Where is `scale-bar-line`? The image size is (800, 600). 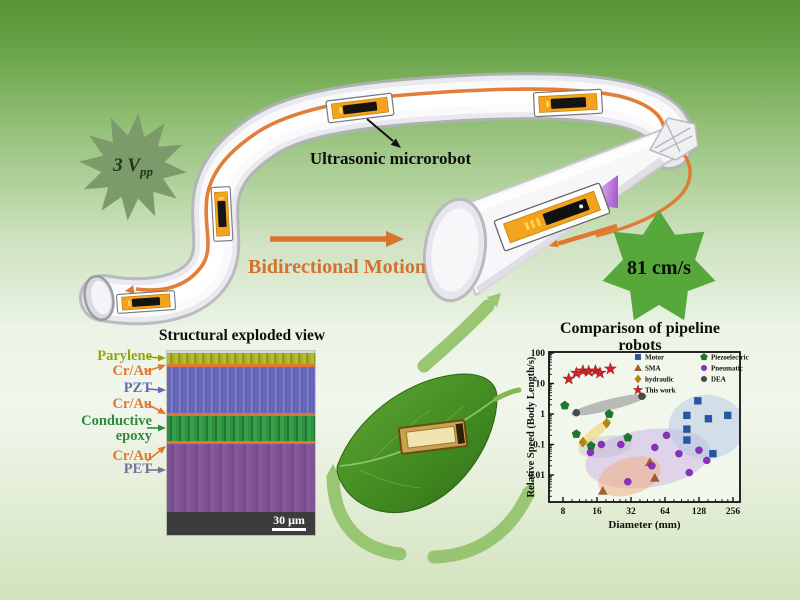
scale-bar-line is located at coordinates (289, 530).